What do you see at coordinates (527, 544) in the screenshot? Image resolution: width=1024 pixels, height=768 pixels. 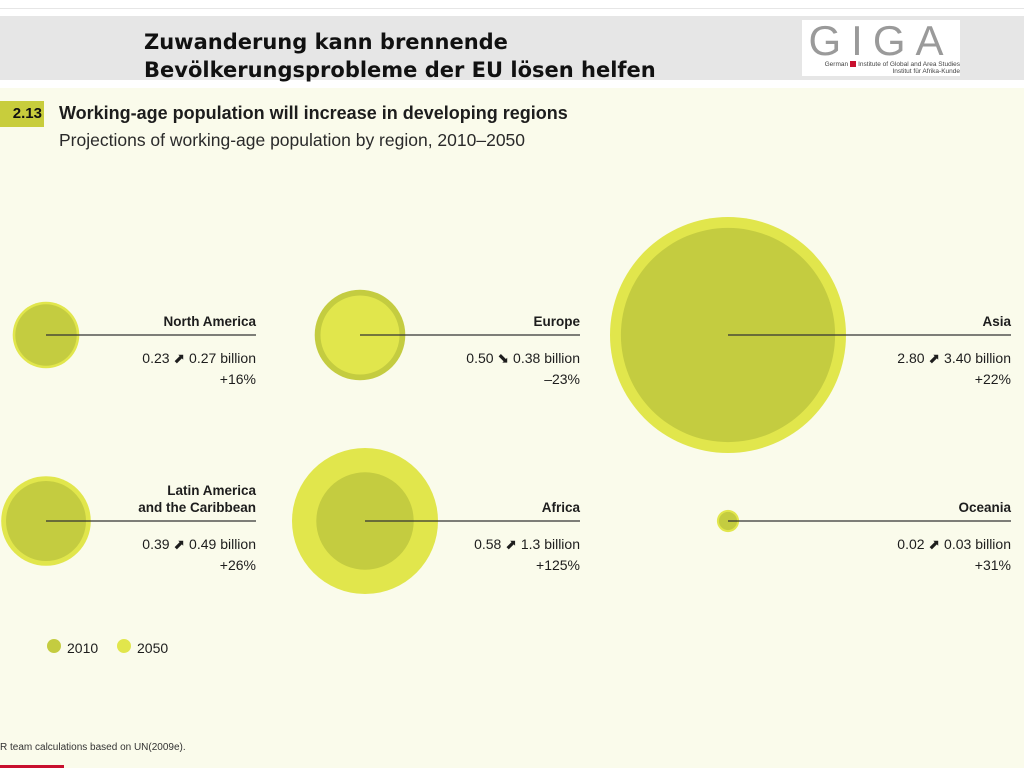 I see `africa-value-label: 0.58 ⬈ 1.3 billion` at bounding box center [527, 544].